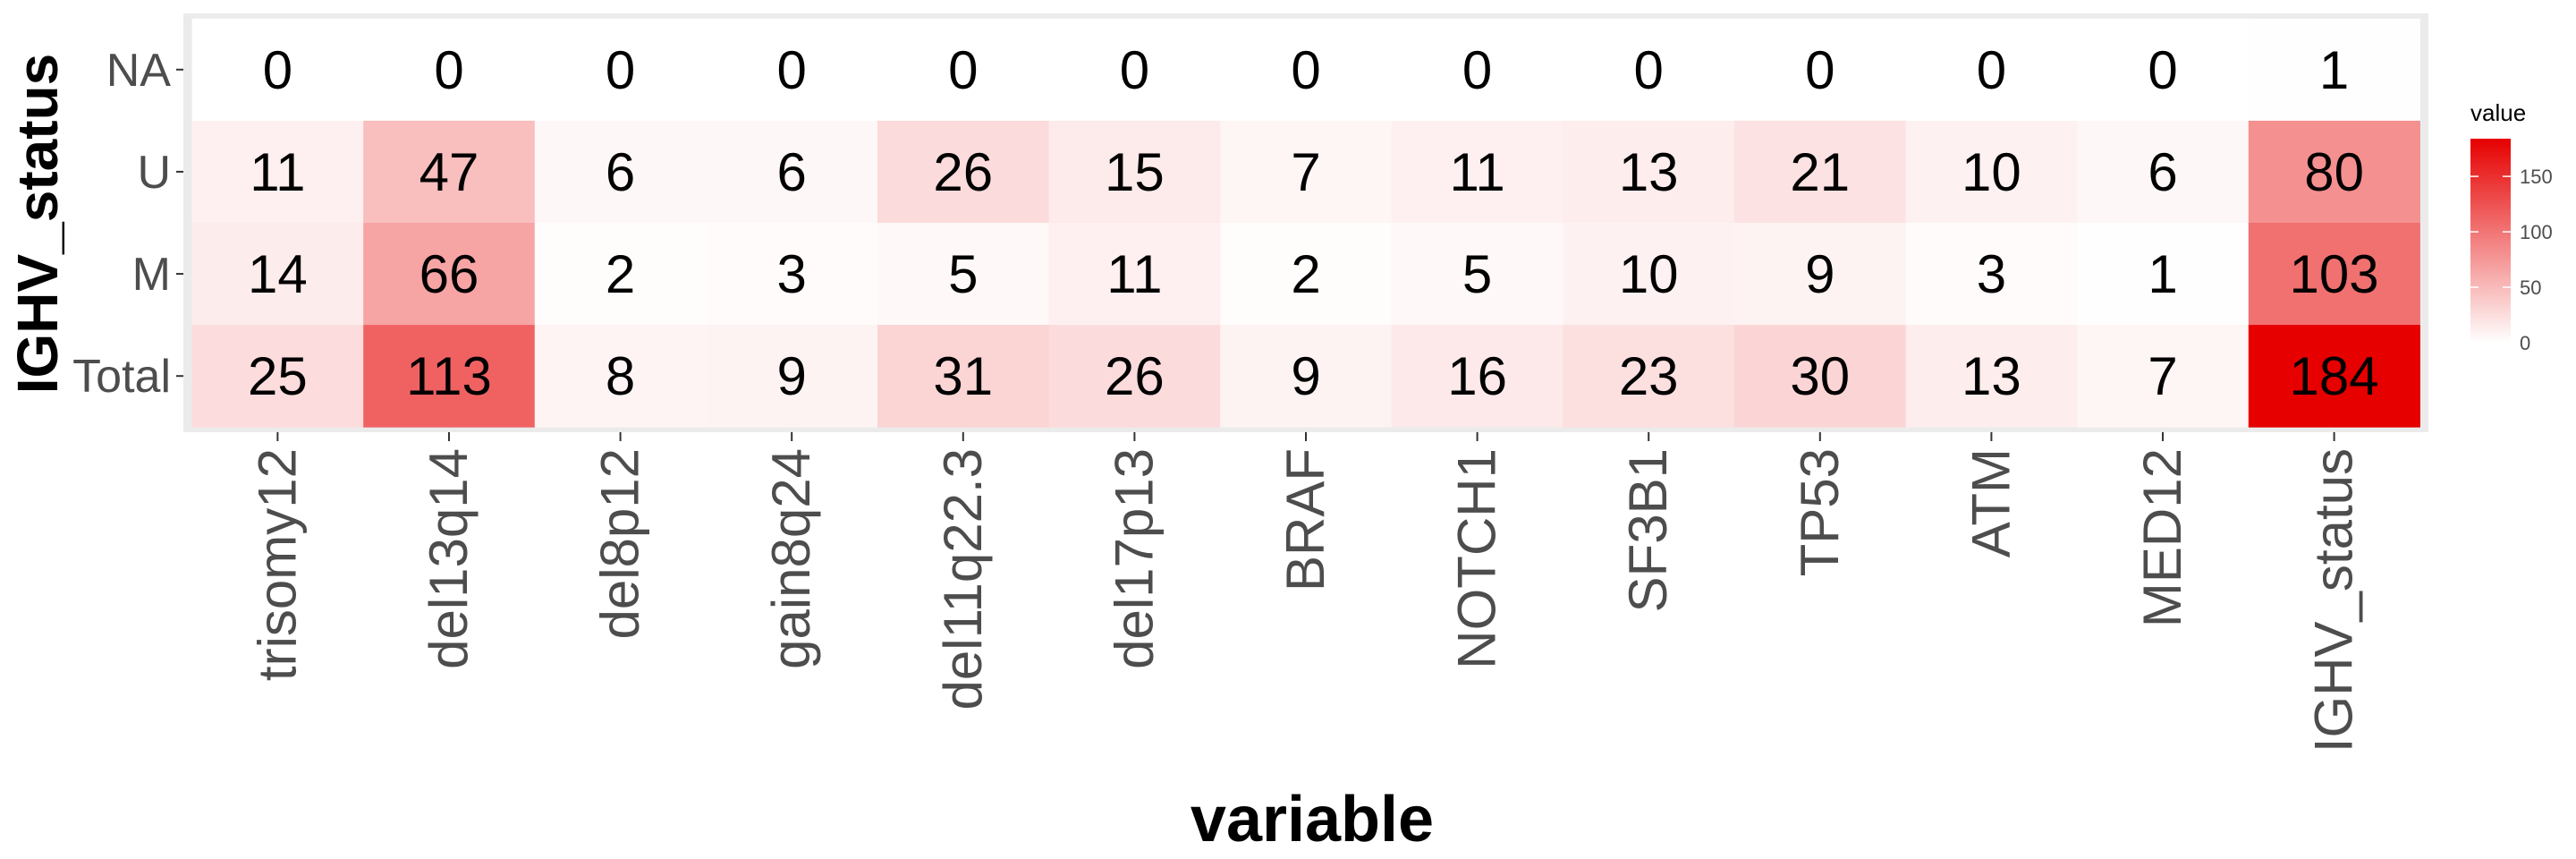  I want to click on x-tick-label: ATM, so click(1991, 502).